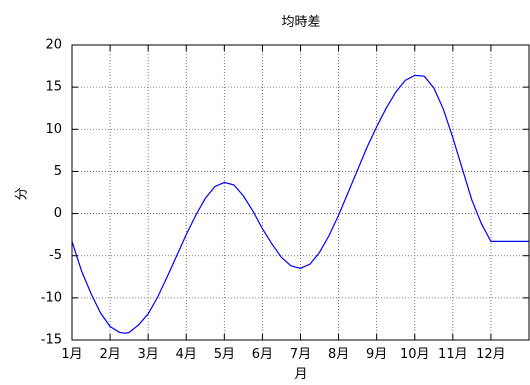  Describe the element at coordinates (283, 354) in the screenshot. I see `x-tick-labels: 1月 2月 3月 4月 5月 6月 7月 8月 9月 10月 11月 12月` at that location.